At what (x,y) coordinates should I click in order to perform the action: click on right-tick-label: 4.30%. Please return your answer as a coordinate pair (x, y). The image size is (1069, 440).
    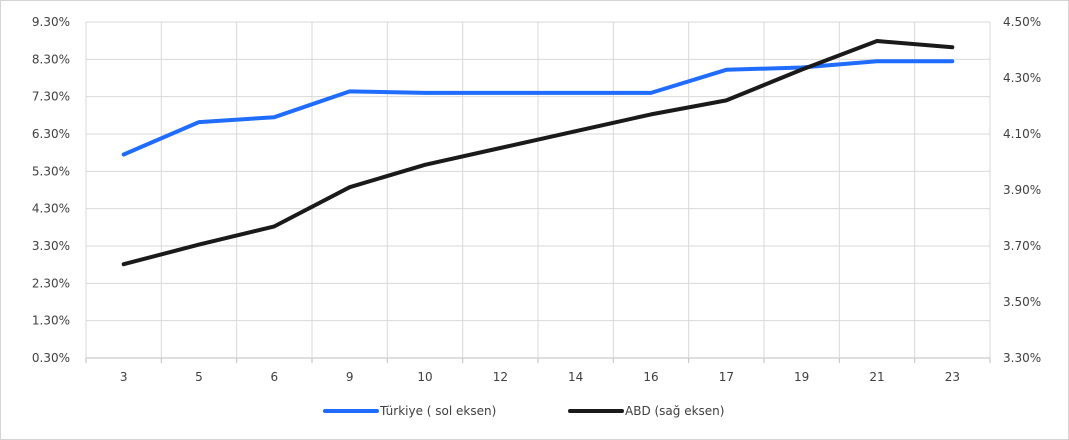
    Looking at the image, I should click on (1022, 78).